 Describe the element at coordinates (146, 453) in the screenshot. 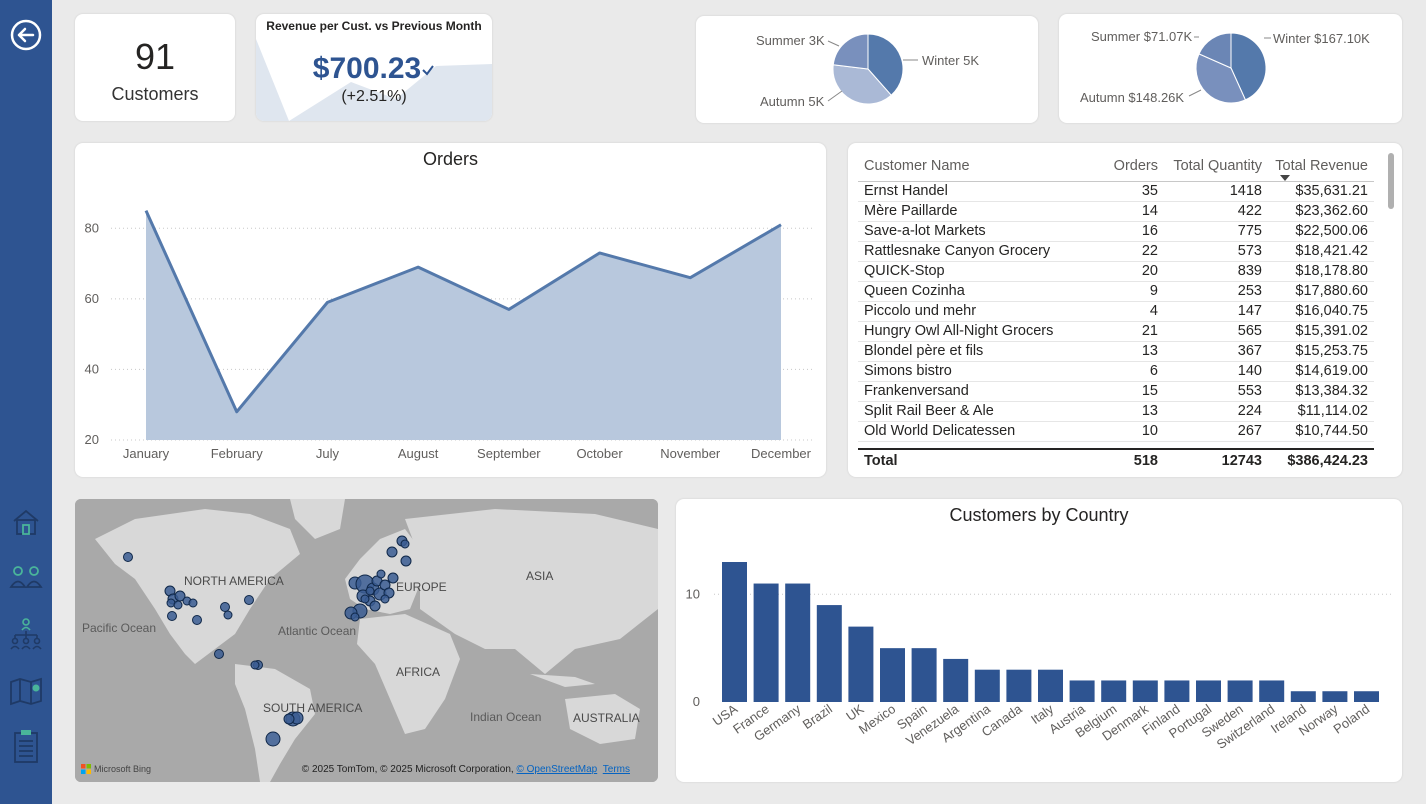

I see `x-tick-label: January` at that location.